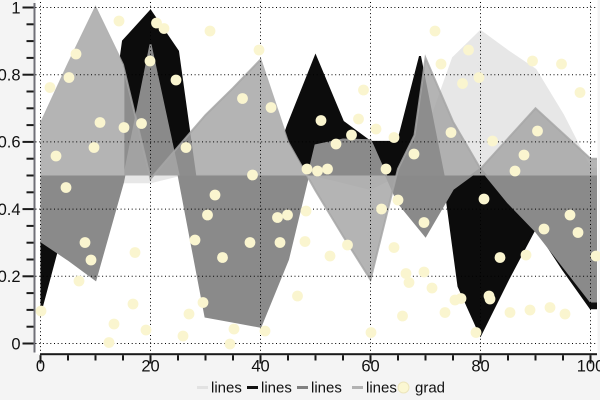 Image resolution: width=600 pixels, height=400 pixels. Describe the element at coordinates (588, 367) in the screenshot. I see `svg-text: 100` at that location.